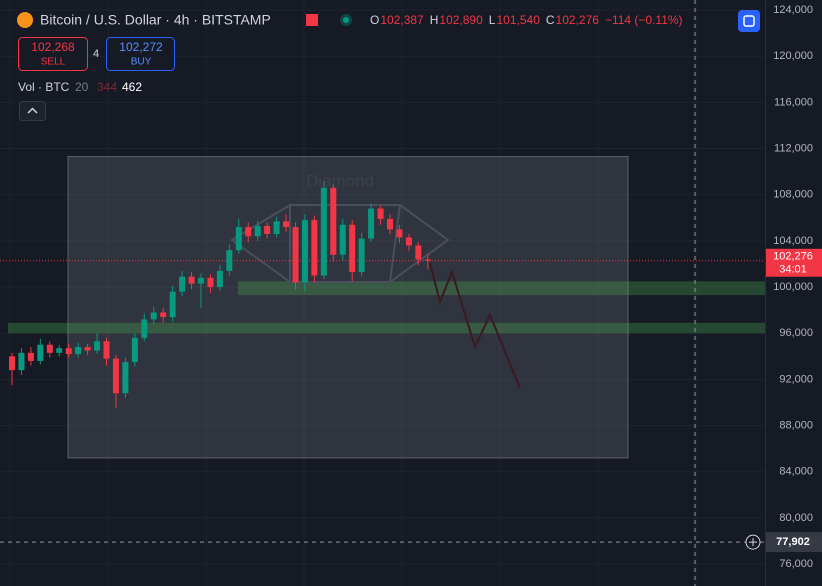  I want to click on plus-icon, so click(753, 542).